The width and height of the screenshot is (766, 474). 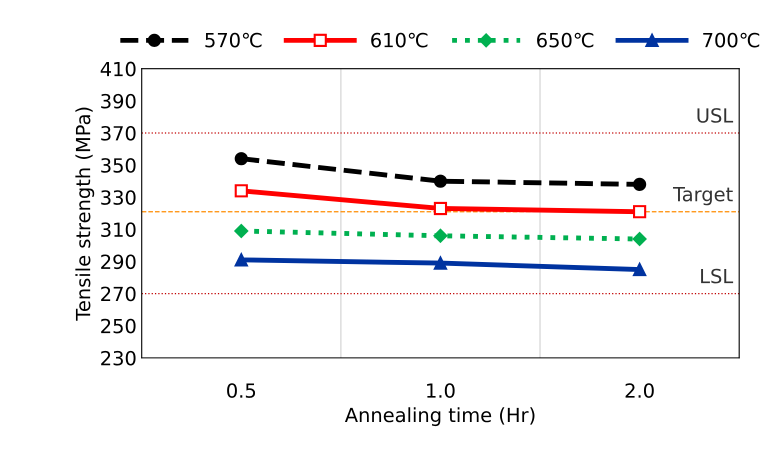 I want to click on x-tick-label: 2.0, so click(x=640, y=390).